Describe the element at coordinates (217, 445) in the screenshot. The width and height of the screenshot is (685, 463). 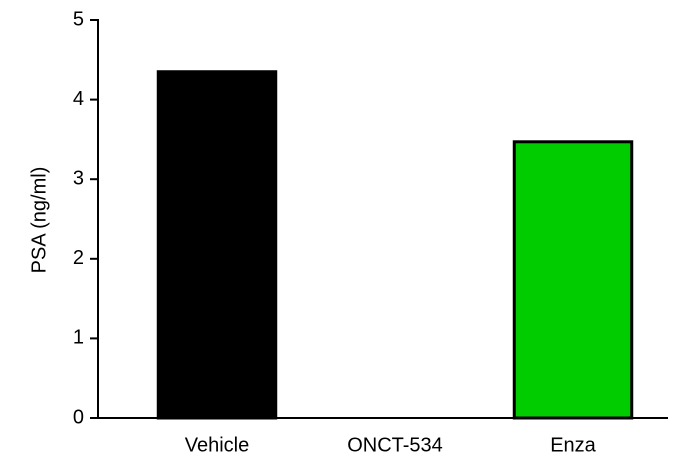
I see `x-tick-label: Vehicle` at that location.